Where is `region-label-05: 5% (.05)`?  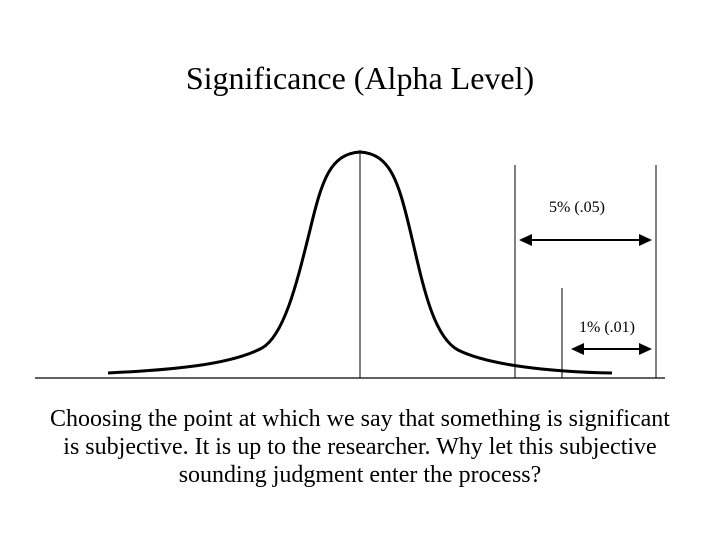
region-label-05: 5% (.05) is located at coordinates (577, 207).